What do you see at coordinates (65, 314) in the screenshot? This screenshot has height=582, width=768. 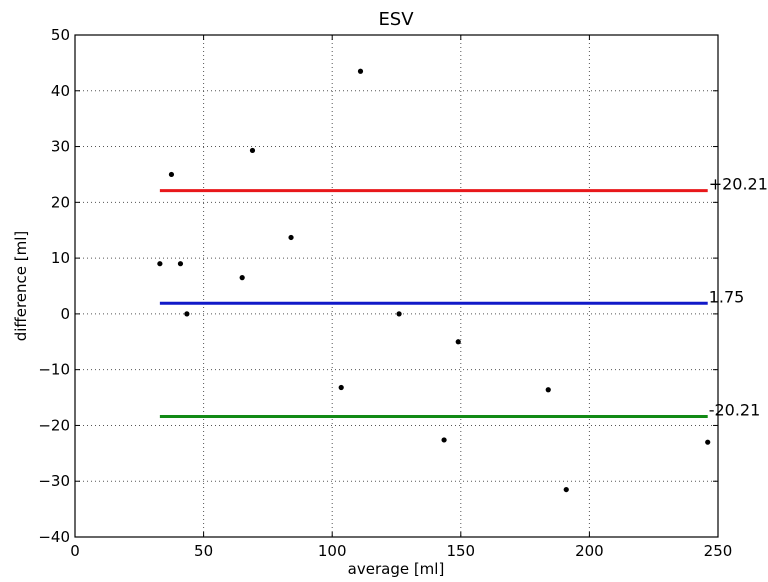 I see `y-tick-label: 0` at bounding box center [65, 314].